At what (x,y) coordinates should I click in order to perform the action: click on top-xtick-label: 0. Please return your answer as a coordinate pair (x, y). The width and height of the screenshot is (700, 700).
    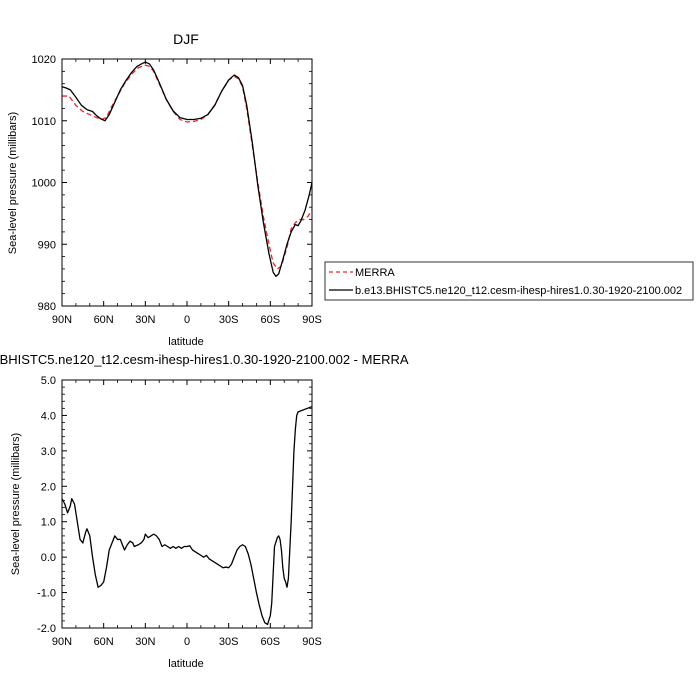
    Looking at the image, I should click on (187, 320).